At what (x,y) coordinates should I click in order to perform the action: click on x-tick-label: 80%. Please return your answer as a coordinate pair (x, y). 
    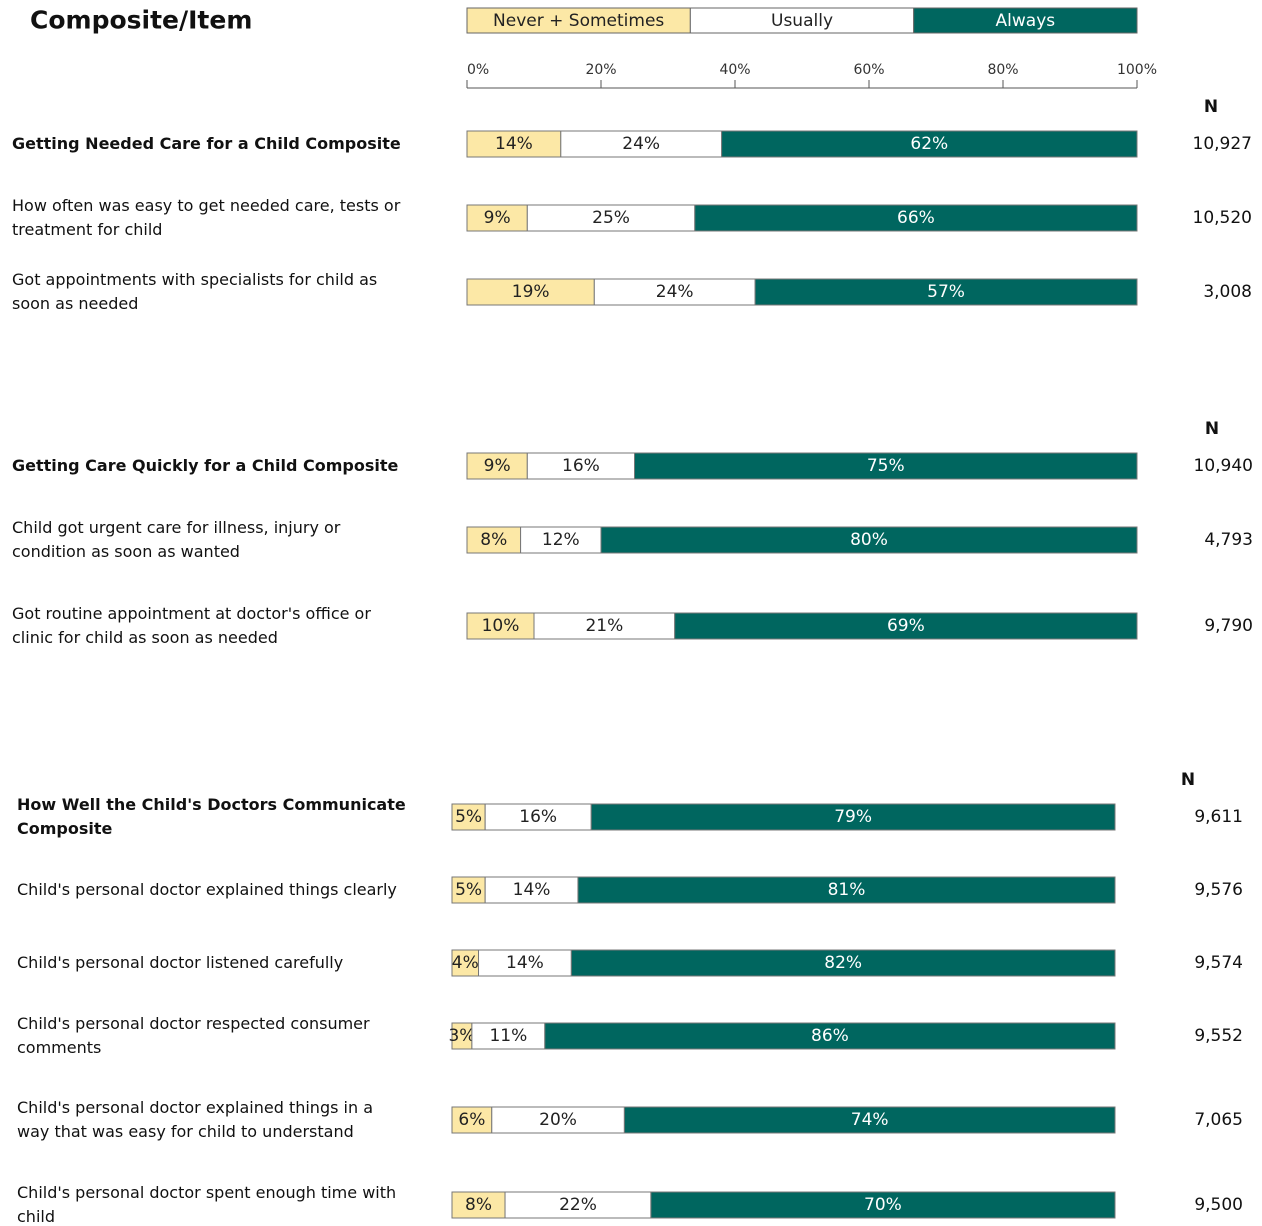
    Looking at the image, I should click on (1002, 70).